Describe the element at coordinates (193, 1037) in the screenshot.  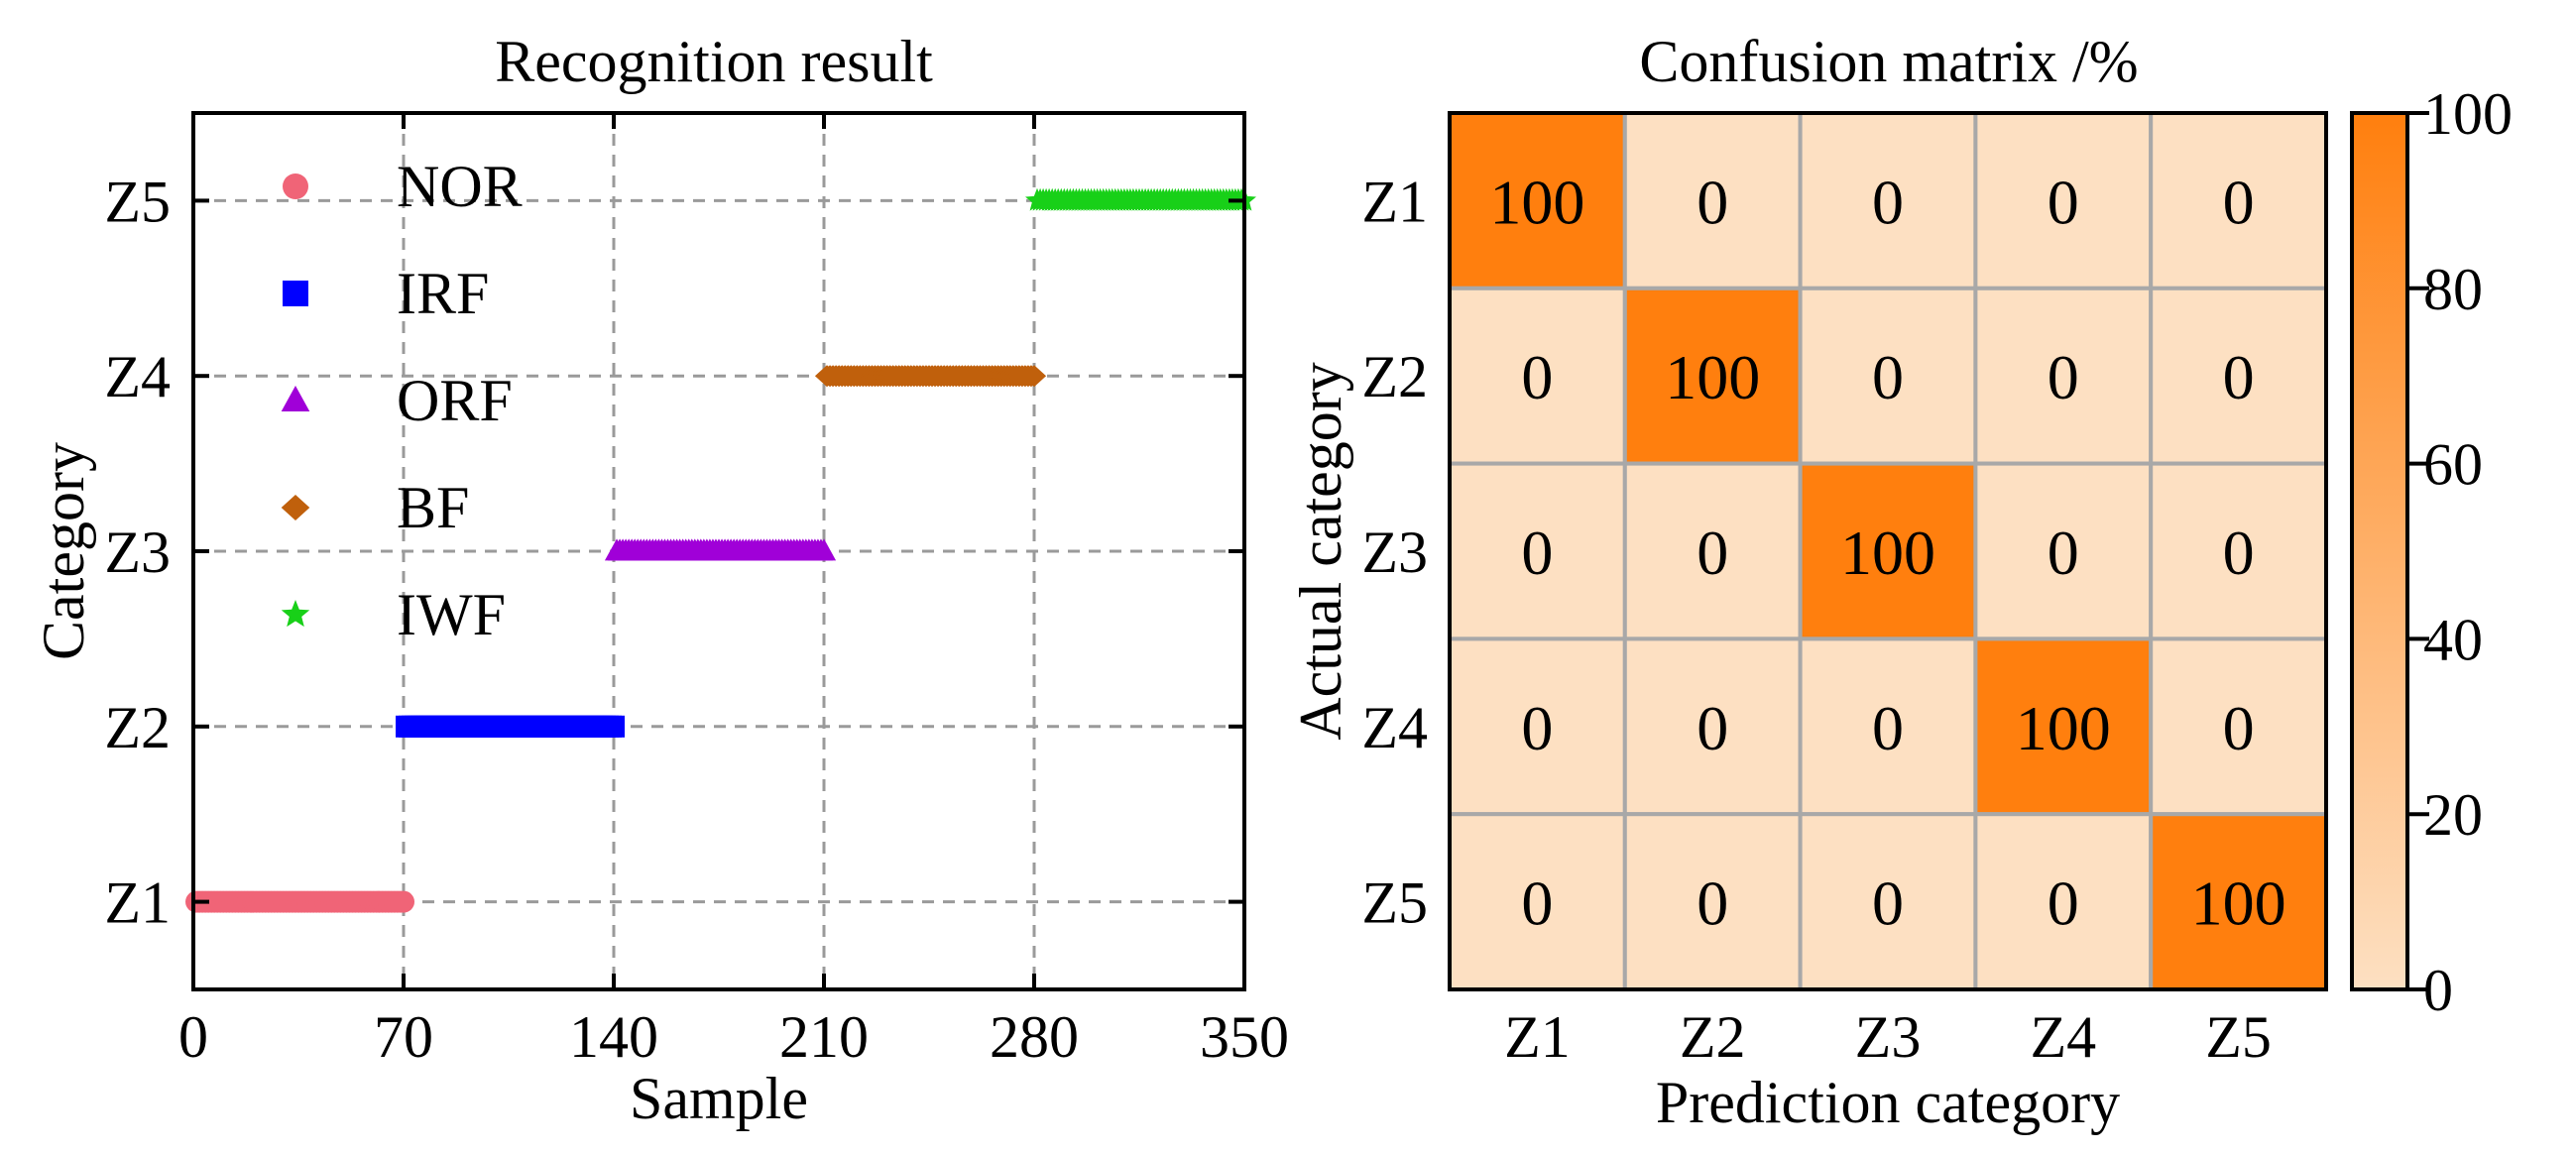
I see `x-tick-label: 0` at that location.